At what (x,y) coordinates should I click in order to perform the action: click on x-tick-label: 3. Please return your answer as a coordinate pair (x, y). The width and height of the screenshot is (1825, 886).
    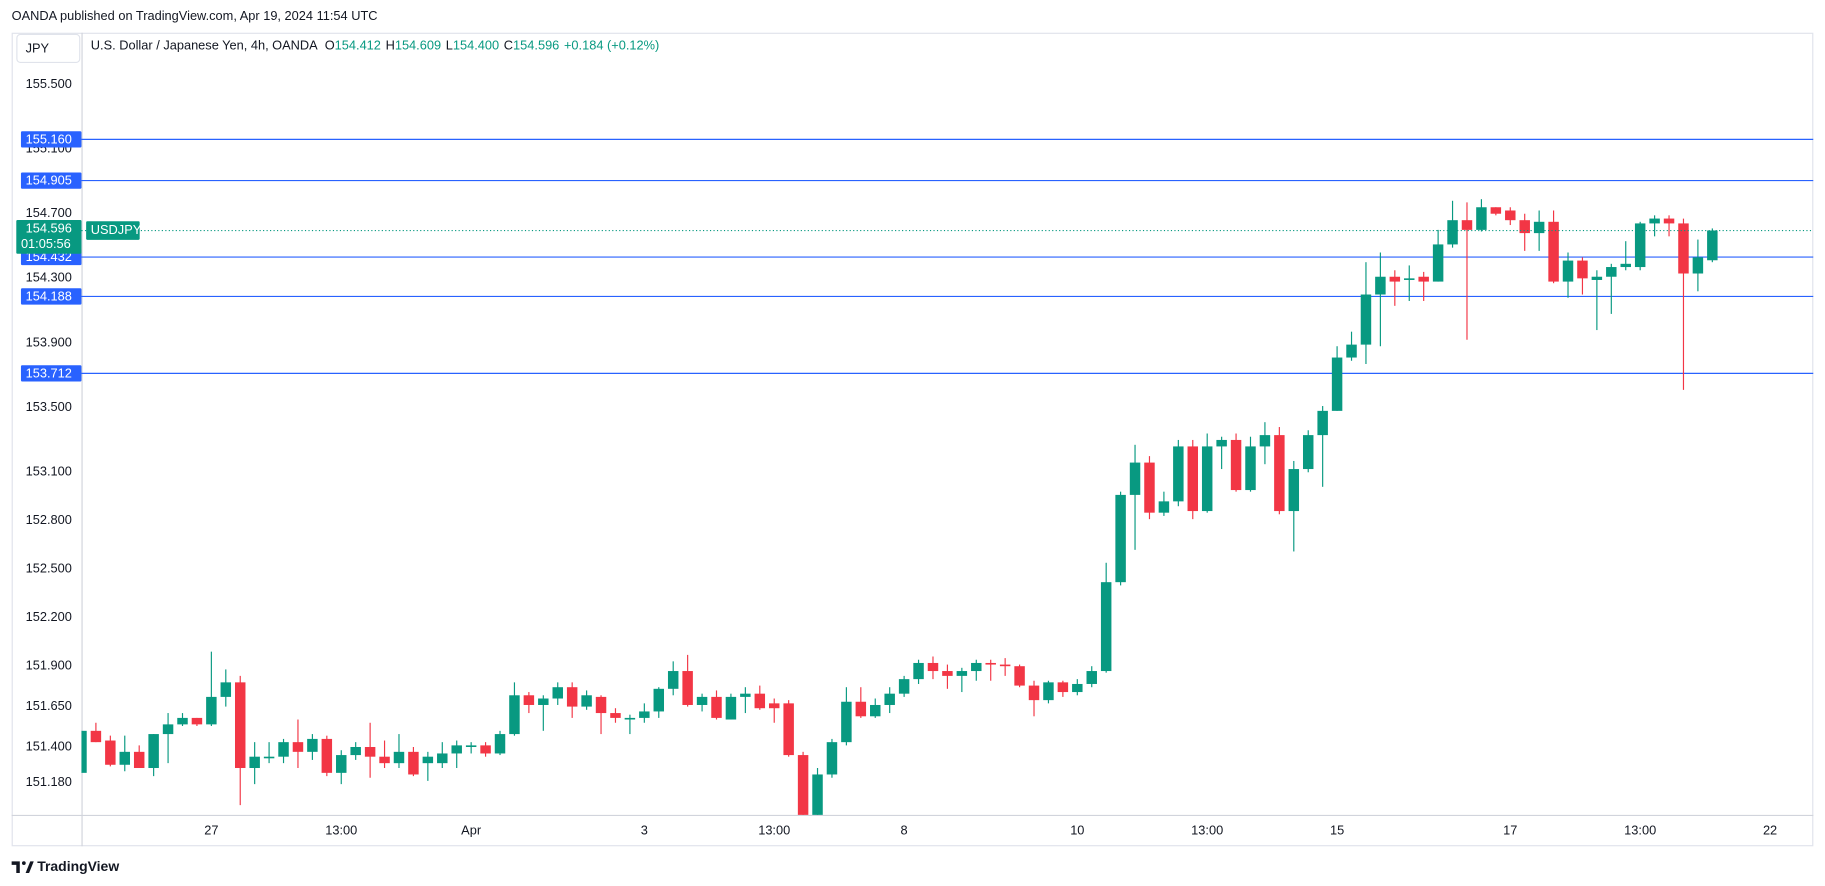
    Looking at the image, I should click on (644, 830).